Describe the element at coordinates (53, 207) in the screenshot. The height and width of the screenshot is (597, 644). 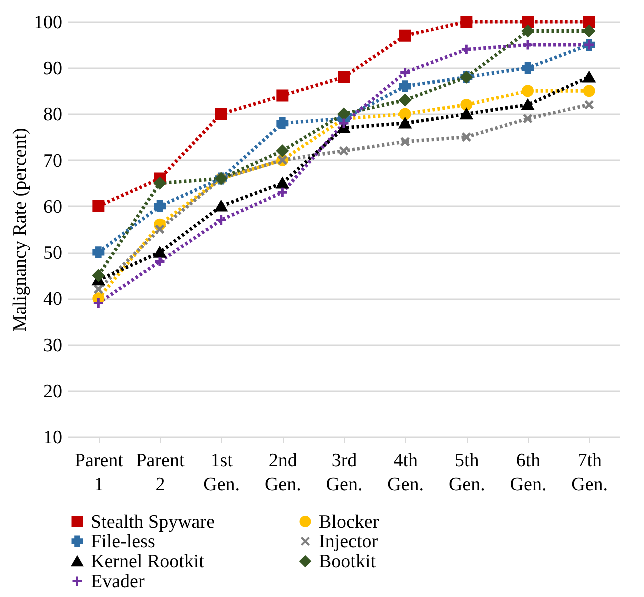
I see `y-tick-label: 60` at that location.